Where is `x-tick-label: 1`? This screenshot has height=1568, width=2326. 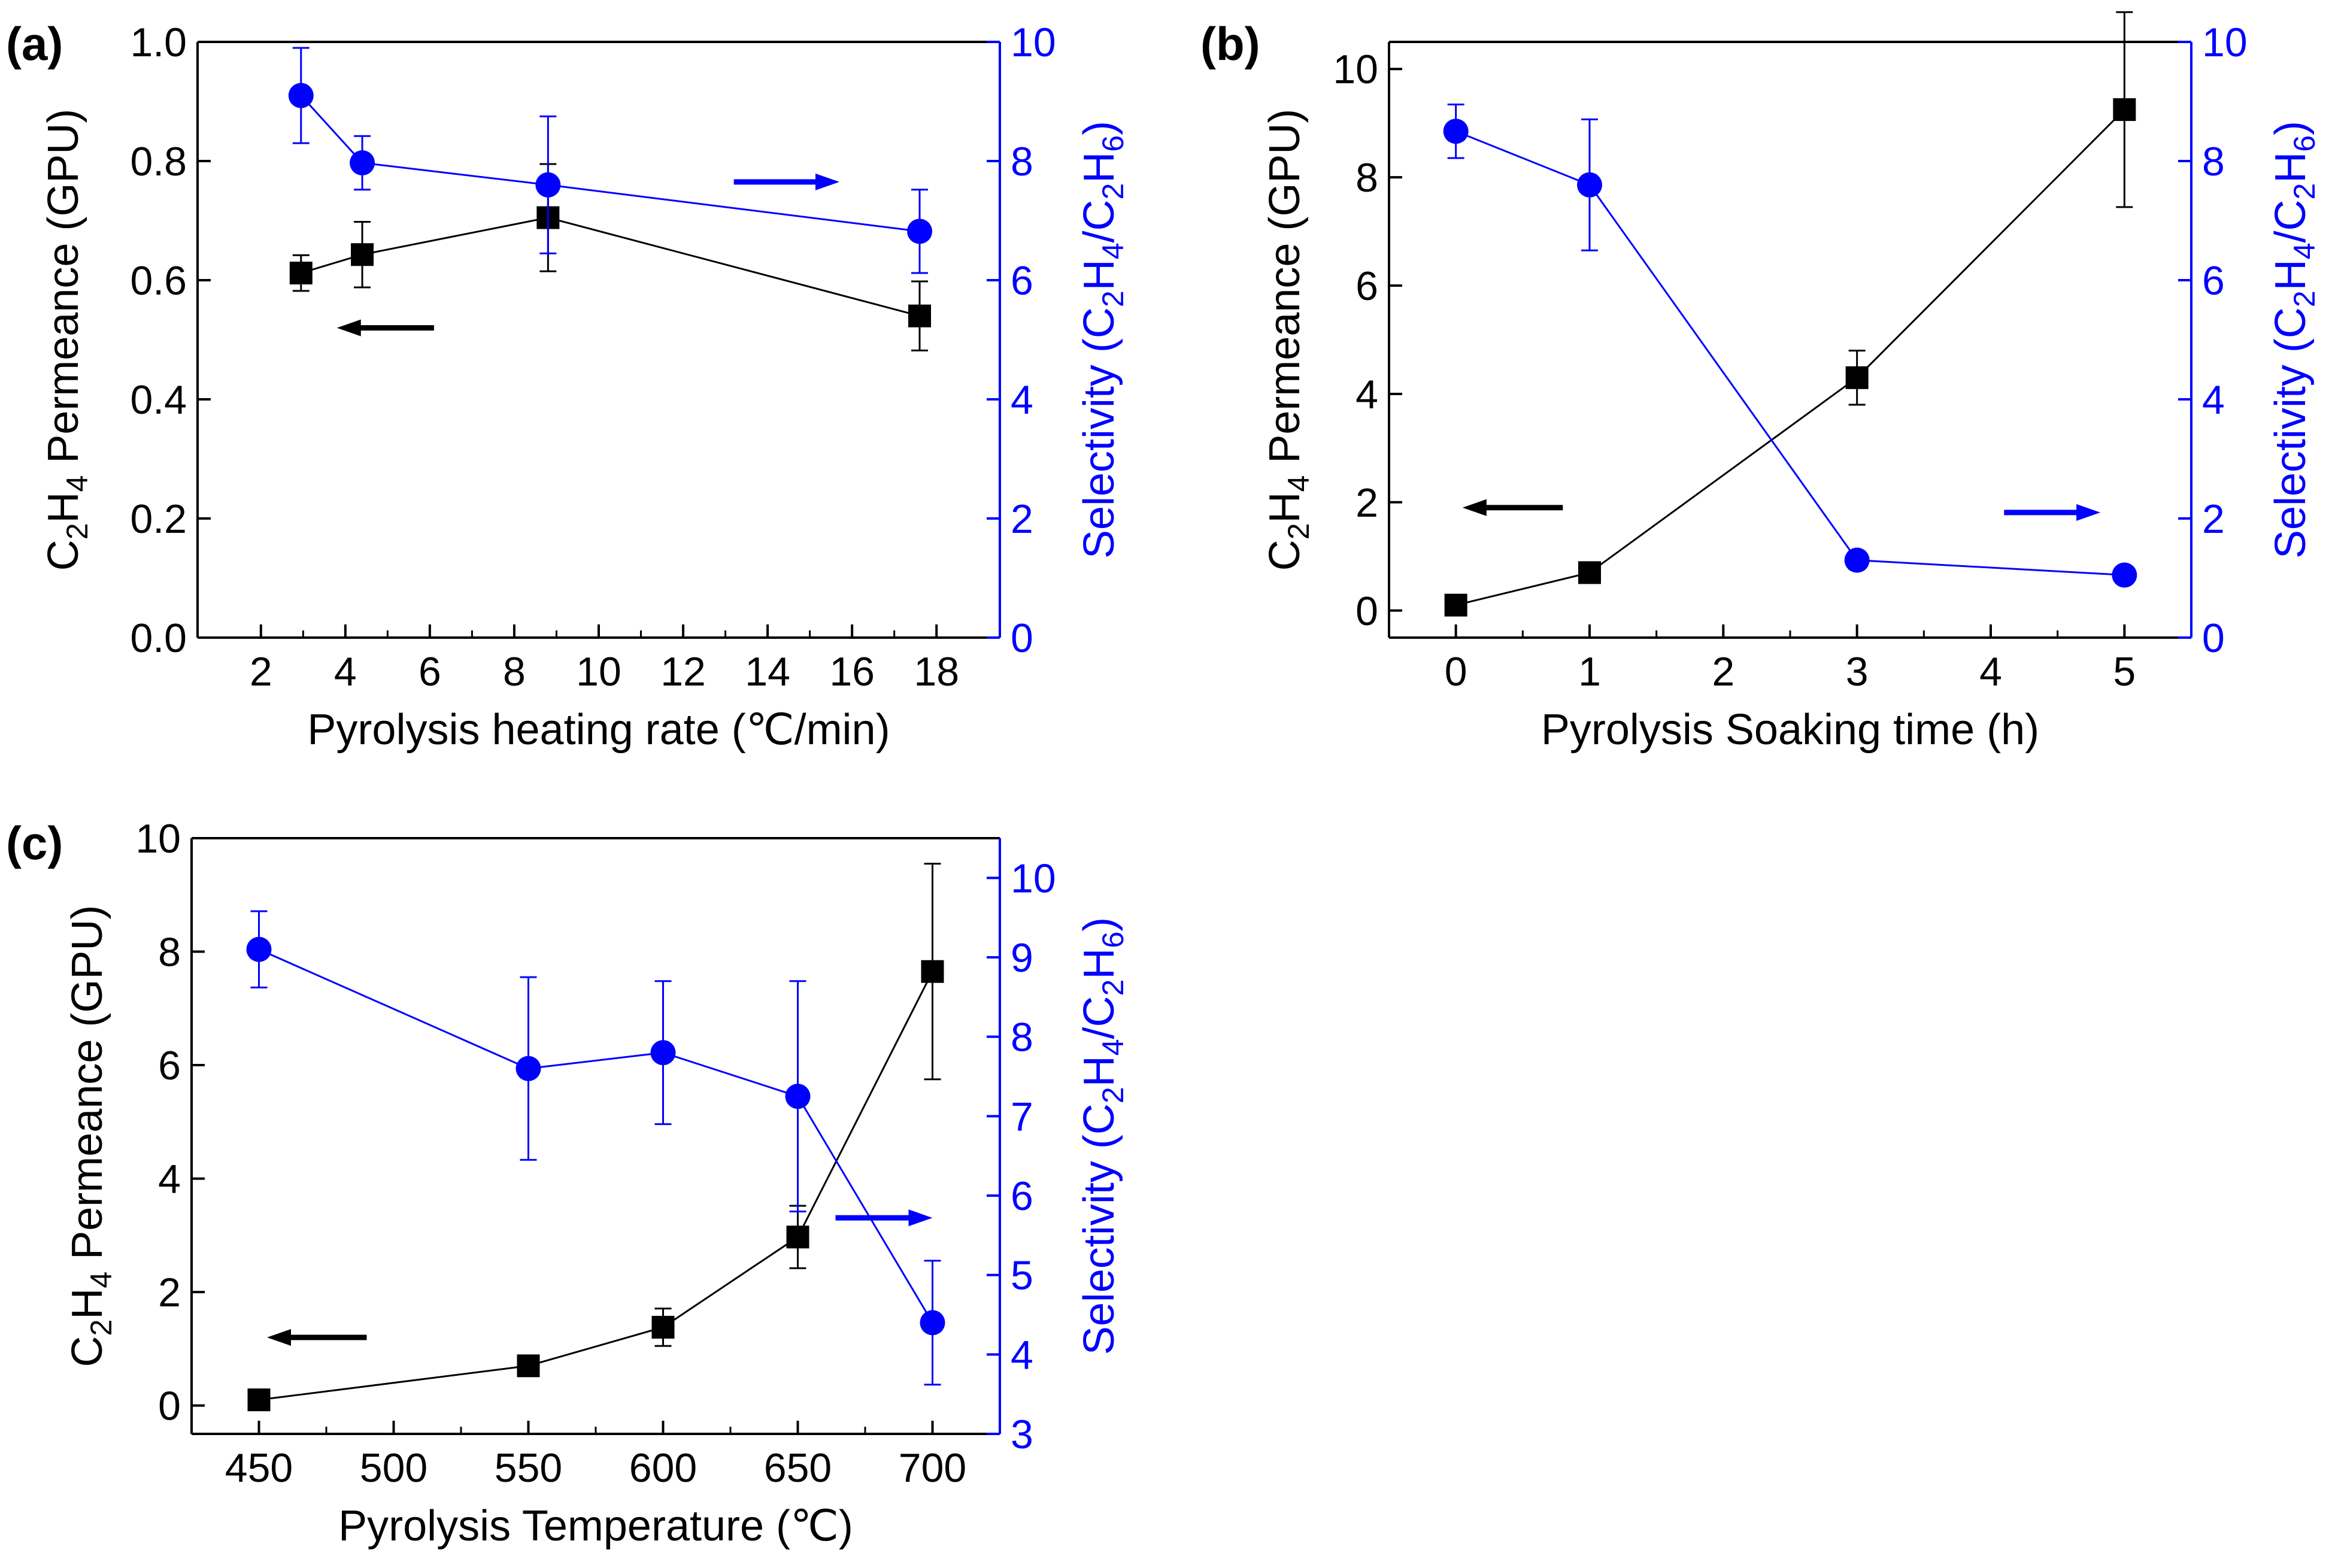
x-tick-label: 1 is located at coordinates (1590, 671).